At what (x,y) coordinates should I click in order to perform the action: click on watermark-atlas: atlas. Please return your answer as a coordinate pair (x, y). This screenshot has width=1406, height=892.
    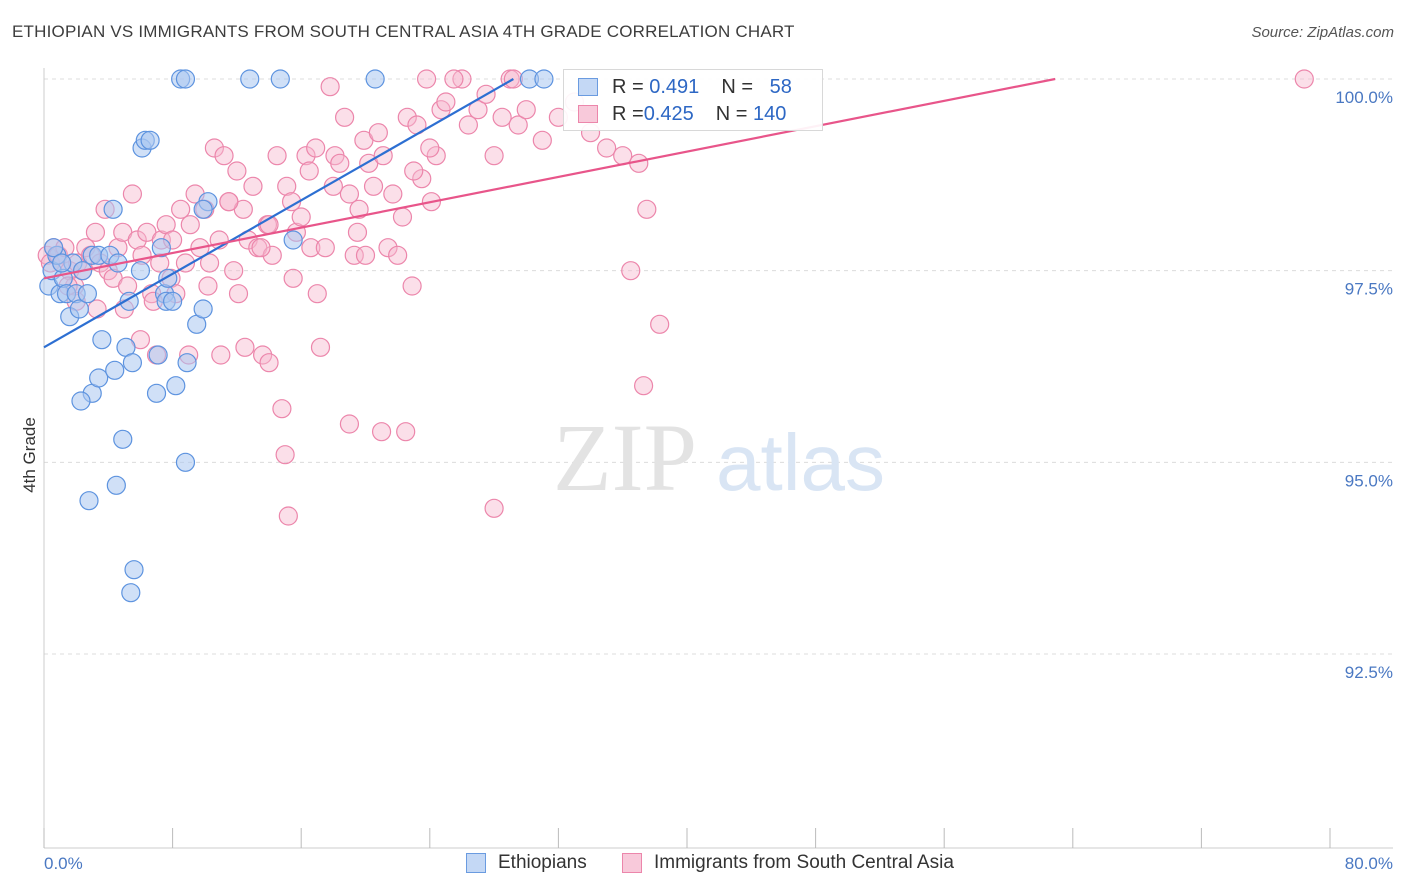
    Looking at the image, I should click on (800, 462).